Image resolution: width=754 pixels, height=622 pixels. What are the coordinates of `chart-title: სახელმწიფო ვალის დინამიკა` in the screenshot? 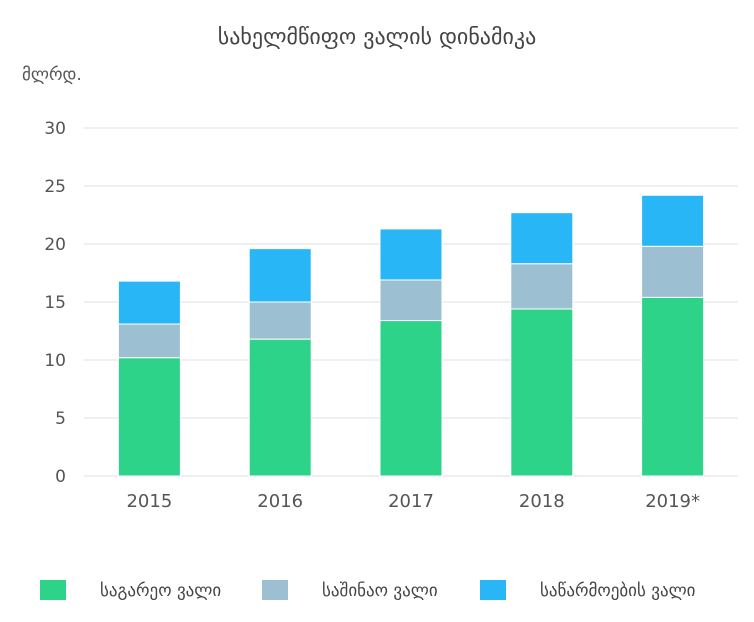 It's located at (377, 37).